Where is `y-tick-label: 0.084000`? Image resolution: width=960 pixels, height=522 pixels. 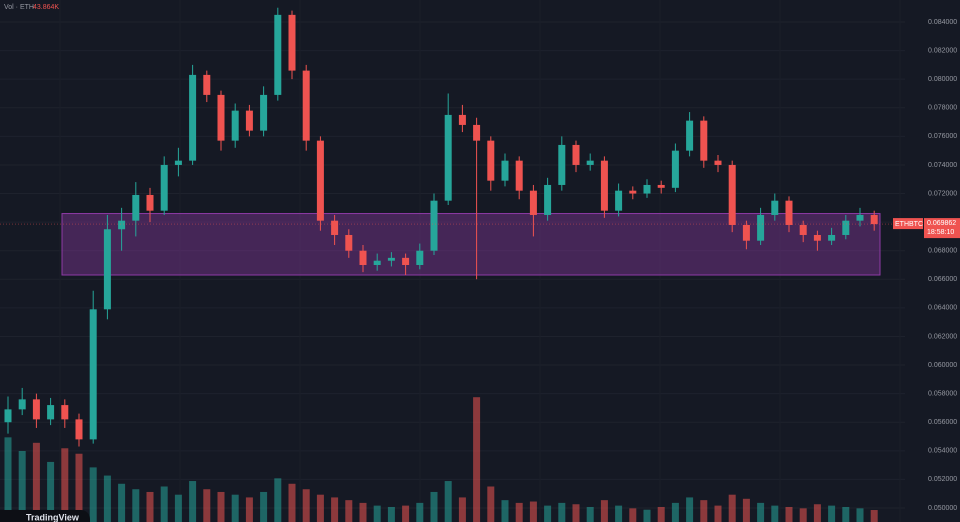
y-tick-label: 0.084000 is located at coordinates (942, 22).